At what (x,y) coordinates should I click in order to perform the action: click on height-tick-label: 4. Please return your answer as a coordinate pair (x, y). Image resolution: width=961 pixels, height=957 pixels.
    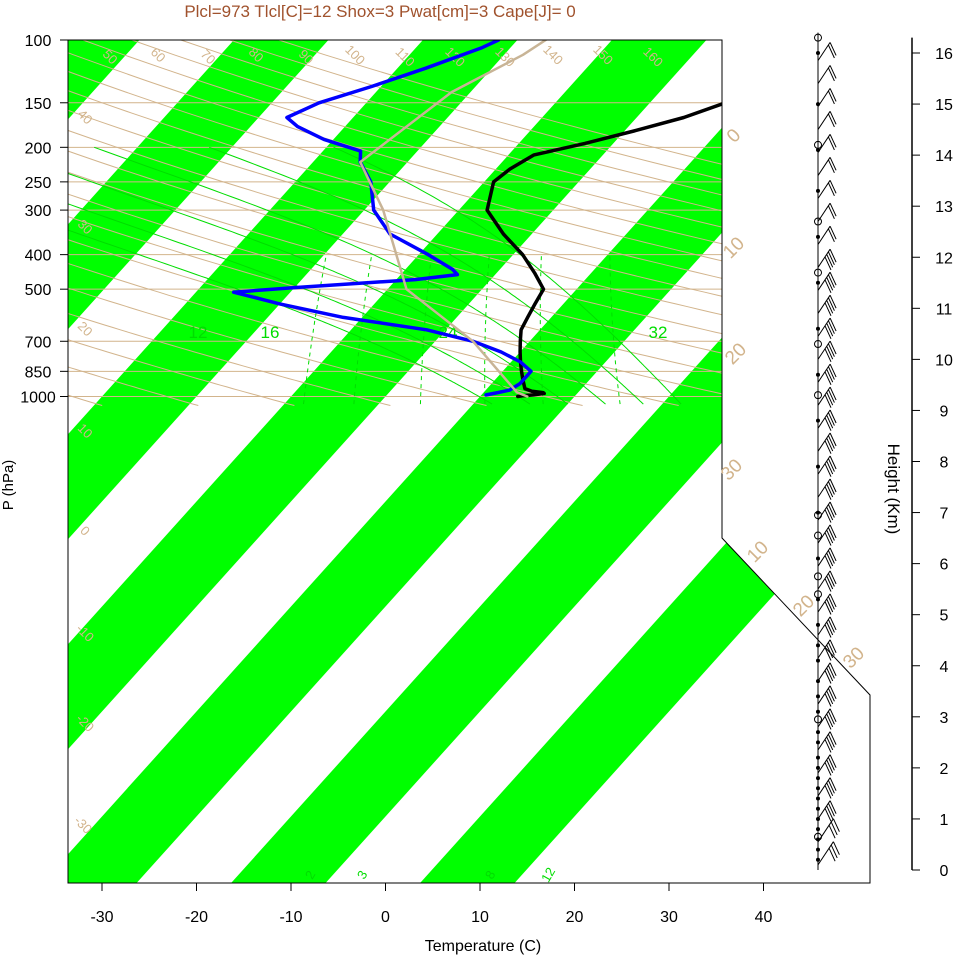
    Looking at the image, I should click on (944, 667).